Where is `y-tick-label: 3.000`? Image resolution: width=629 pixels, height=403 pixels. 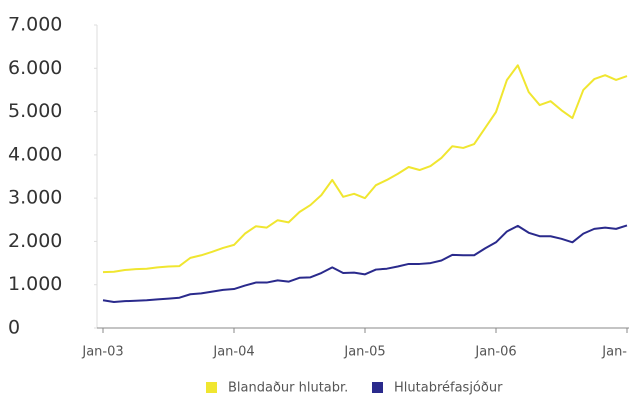
y-tick-label: 3.000 is located at coordinates (35, 198).